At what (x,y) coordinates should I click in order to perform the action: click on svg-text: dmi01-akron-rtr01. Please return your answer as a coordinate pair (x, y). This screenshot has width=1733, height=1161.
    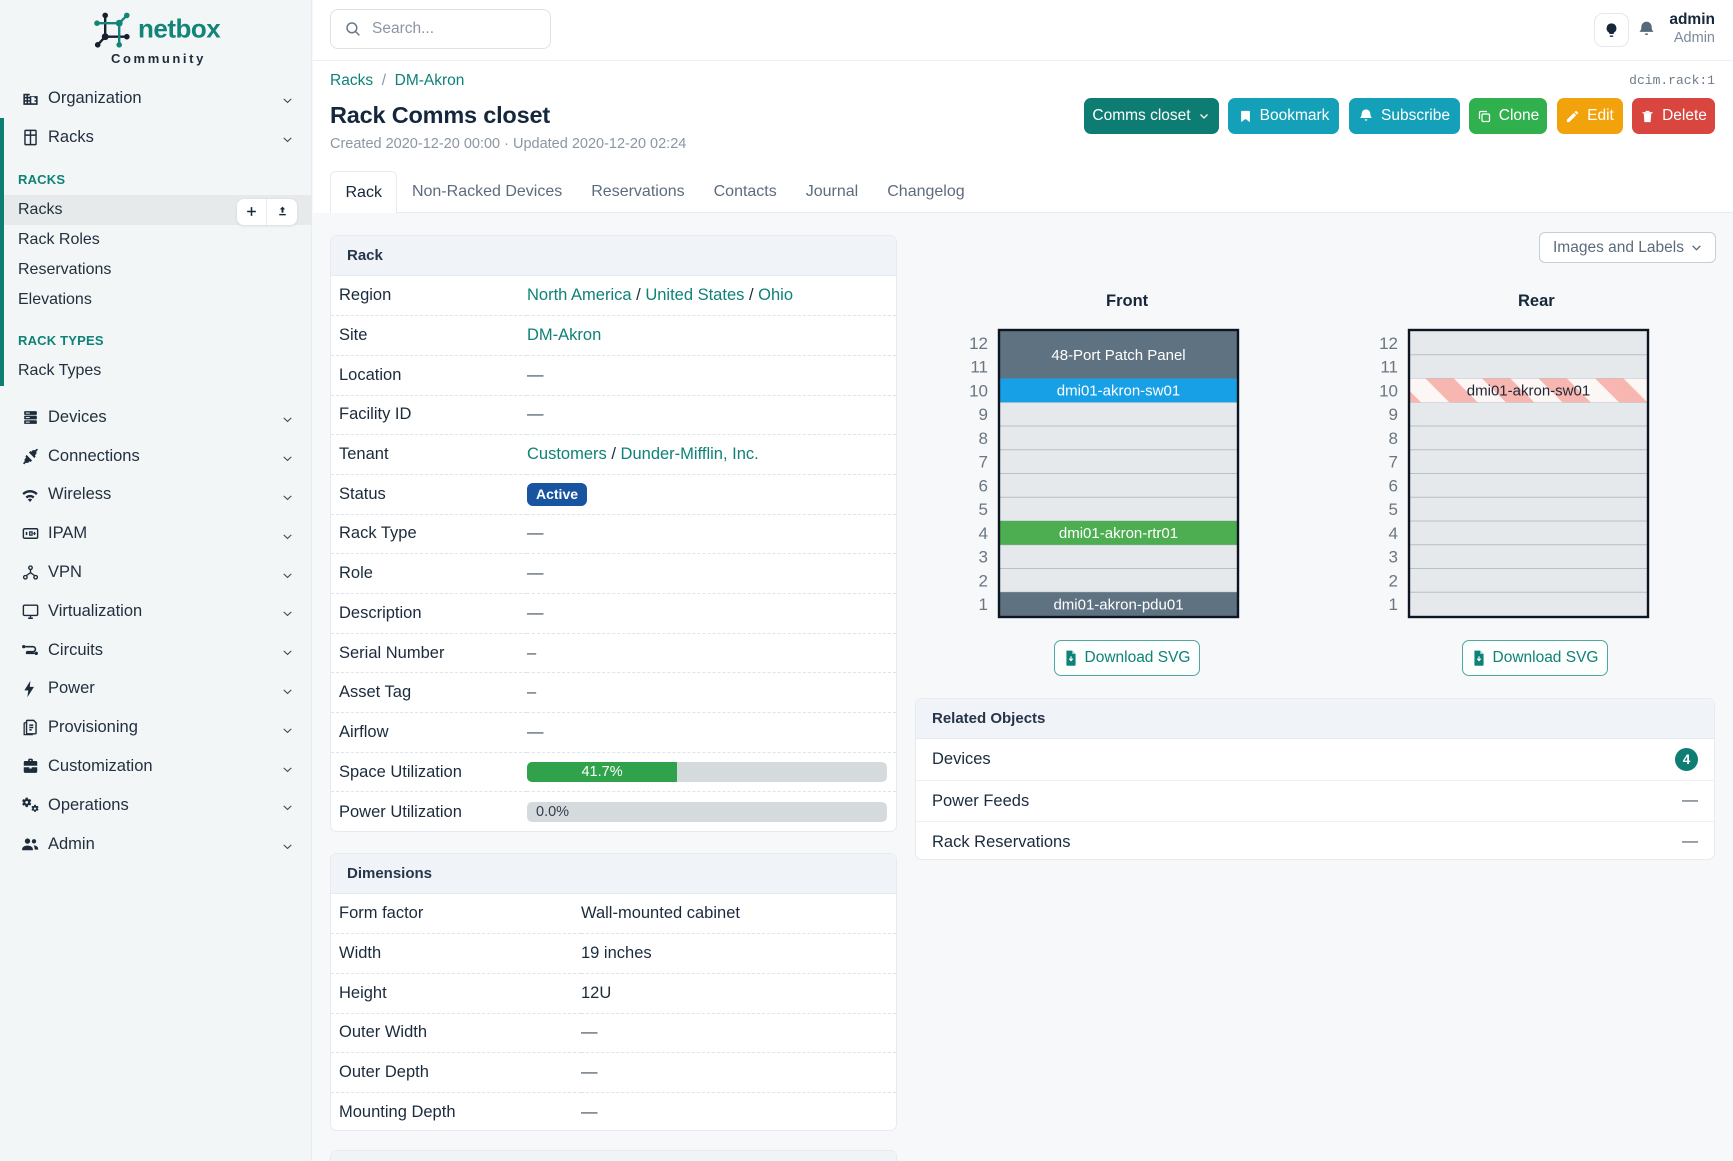
    Looking at the image, I should click on (1118, 533).